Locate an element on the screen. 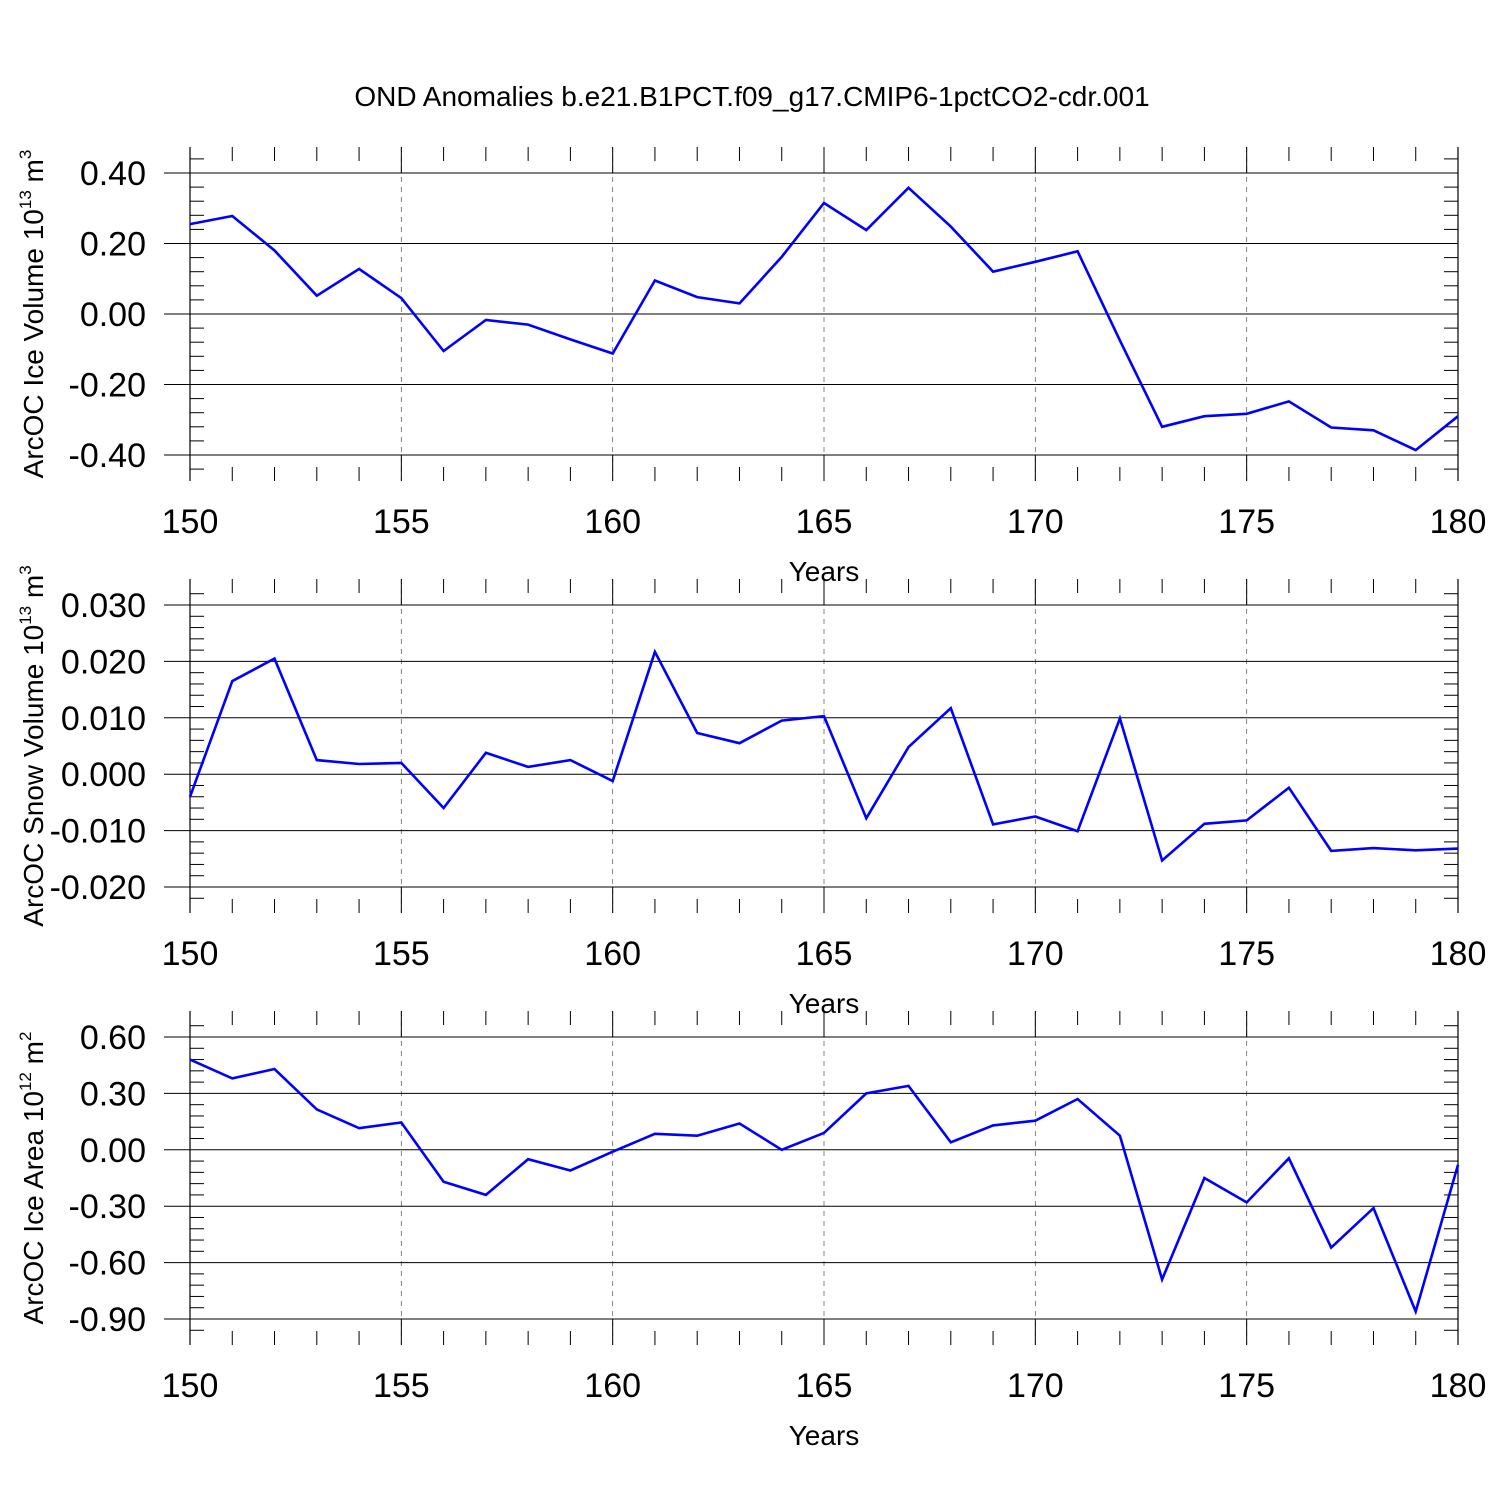  y-tick-label: 0.40 is located at coordinates (113, 174).